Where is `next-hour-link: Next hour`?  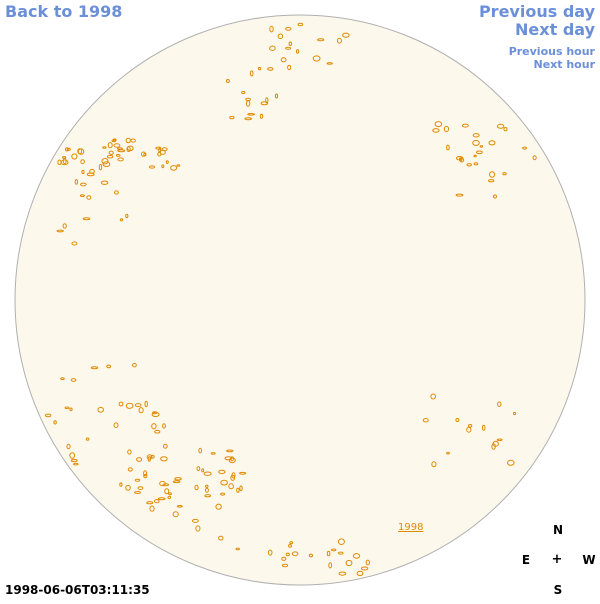
next-hour-link: Next hour is located at coordinates (564, 64).